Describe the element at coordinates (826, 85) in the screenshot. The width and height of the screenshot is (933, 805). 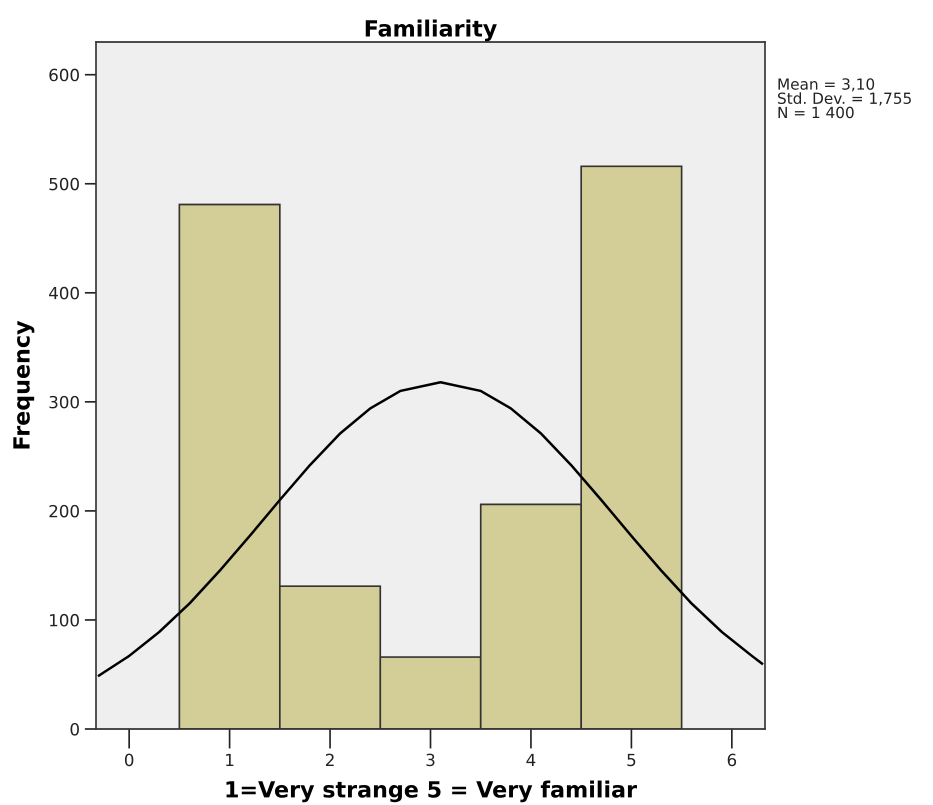
I see `text: Mean = 3,10` at that location.